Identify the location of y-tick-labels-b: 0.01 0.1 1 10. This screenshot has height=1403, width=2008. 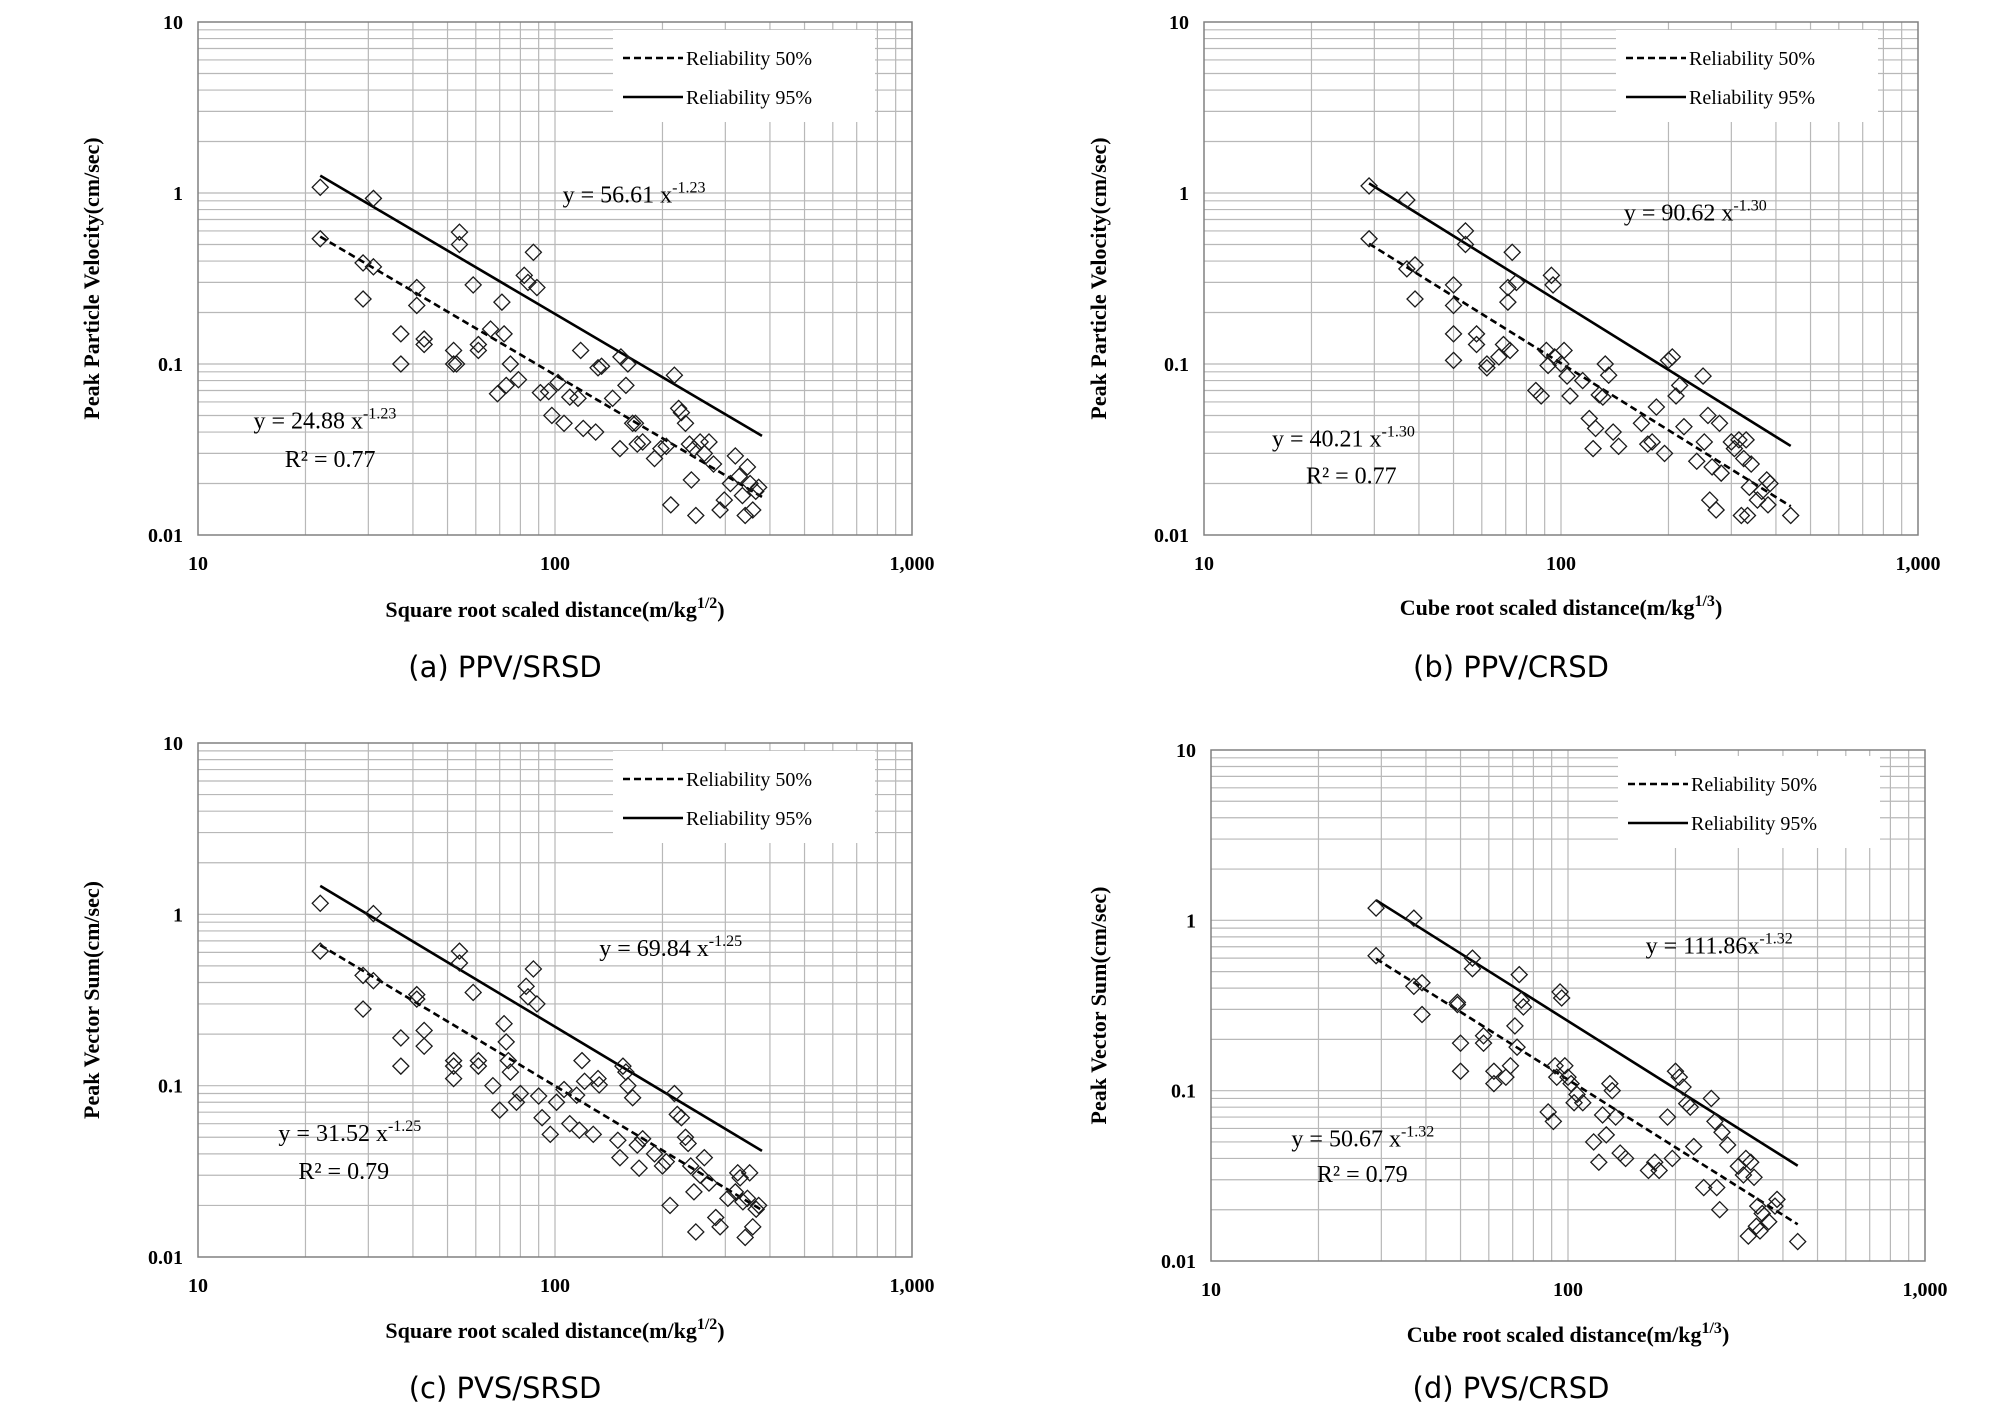
(1171, 279).